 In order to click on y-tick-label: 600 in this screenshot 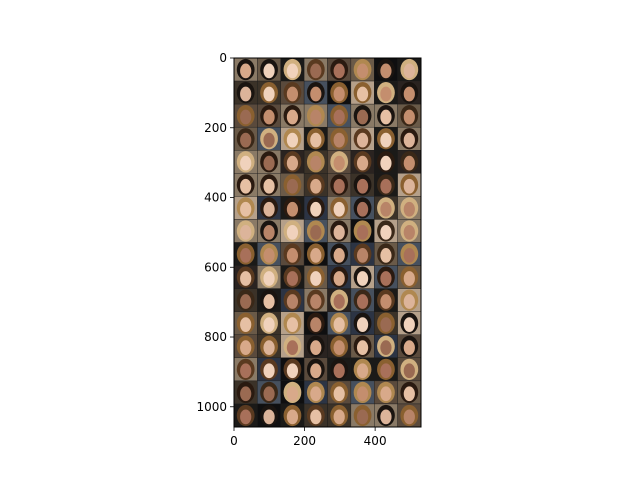, I will do `click(215, 267)`.